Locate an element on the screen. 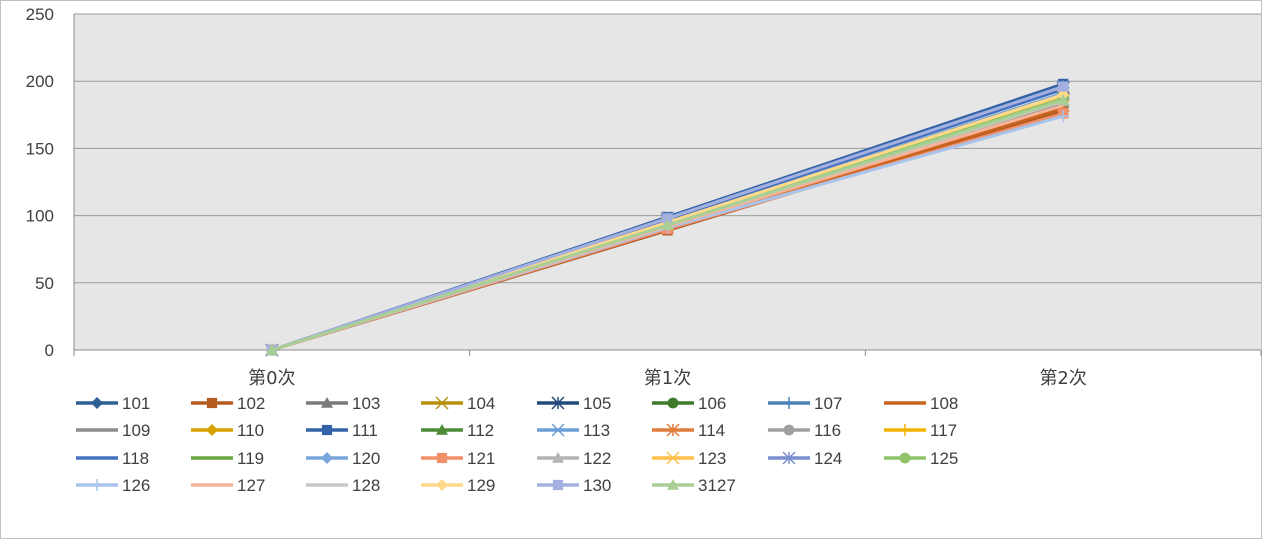 This screenshot has width=1262, height=540. legend-item-111: 111 is located at coordinates (342, 430).